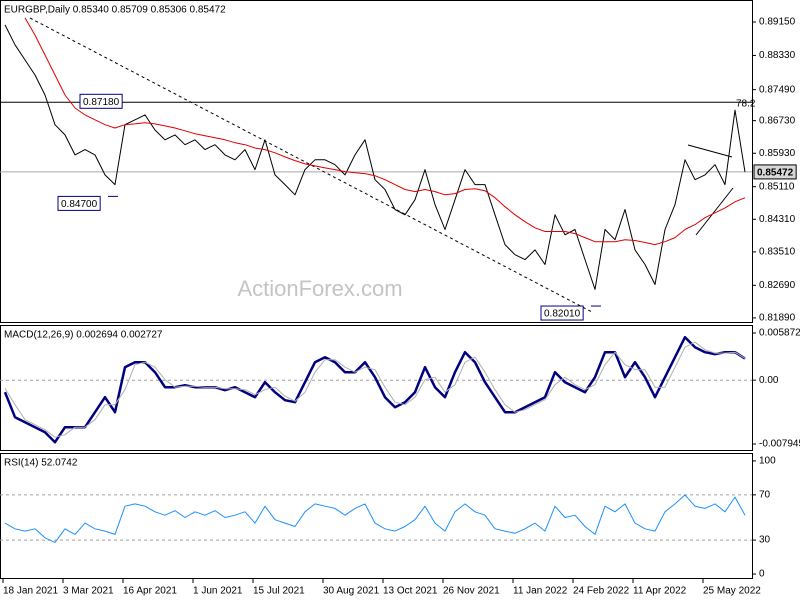 The image size is (800, 600). Describe the element at coordinates (777, 22) in the screenshot. I see `y-tick-label: 0.89150` at that location.